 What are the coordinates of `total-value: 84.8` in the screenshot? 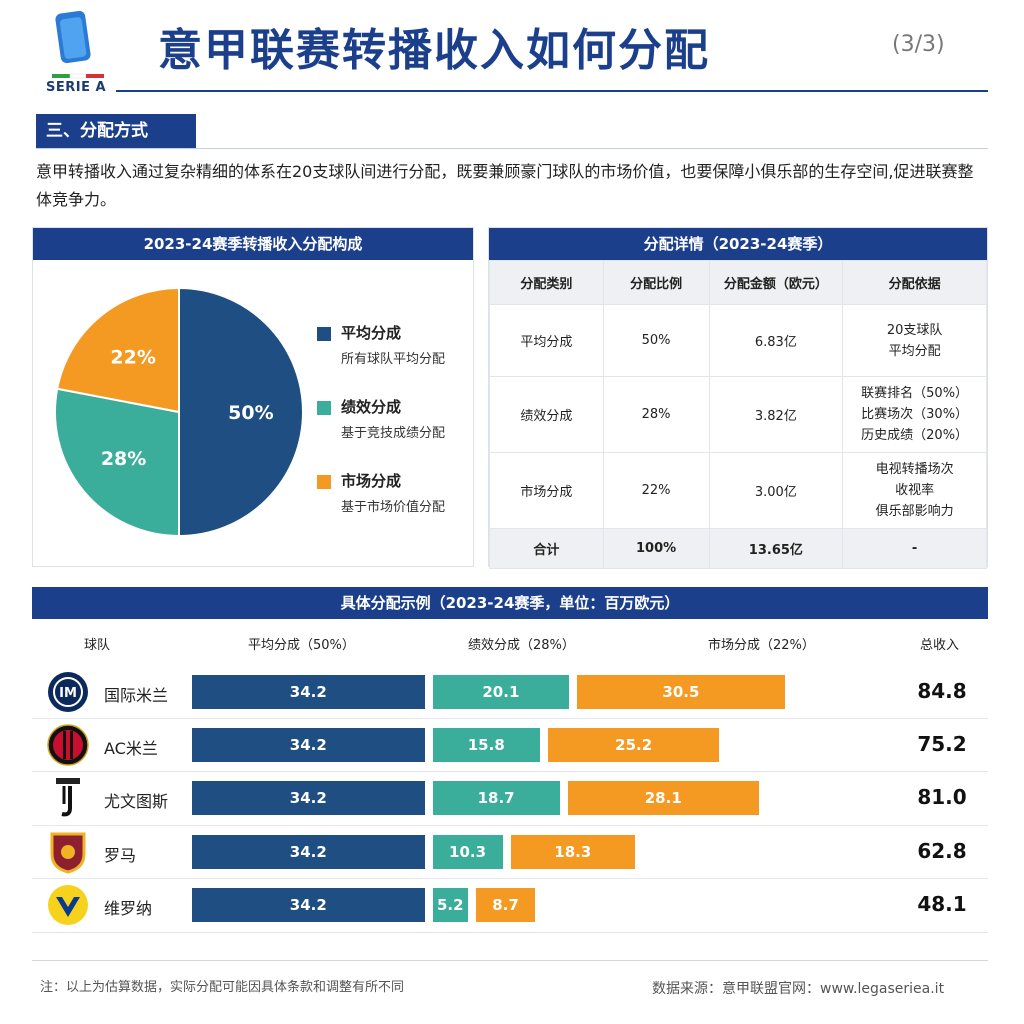 It's located at (942, 691).